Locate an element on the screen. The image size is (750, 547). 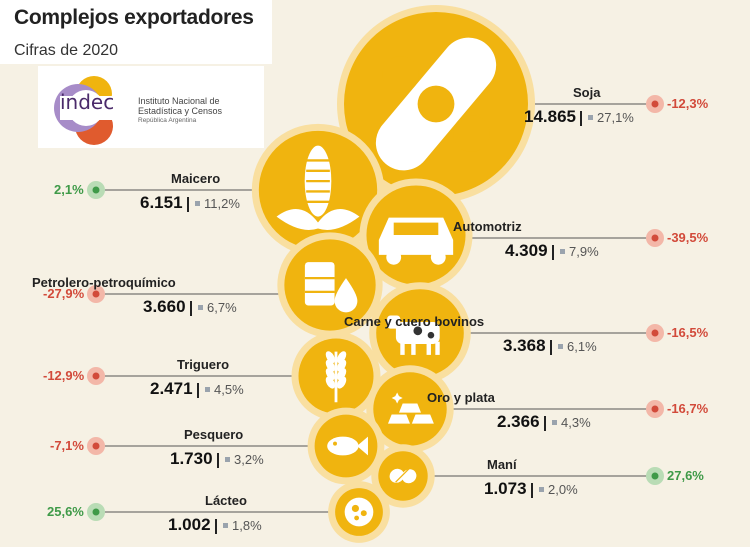
item-change: -16,5% is located at coordinates (688, 332).